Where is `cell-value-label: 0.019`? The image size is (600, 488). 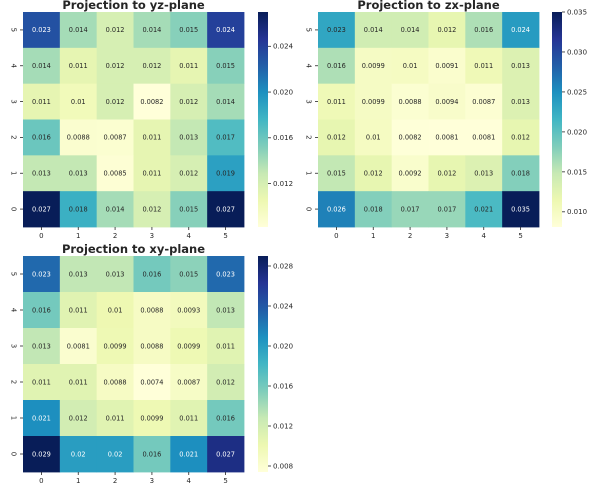
cell-value-label: 0.019 is located at coordinates (225, 174).